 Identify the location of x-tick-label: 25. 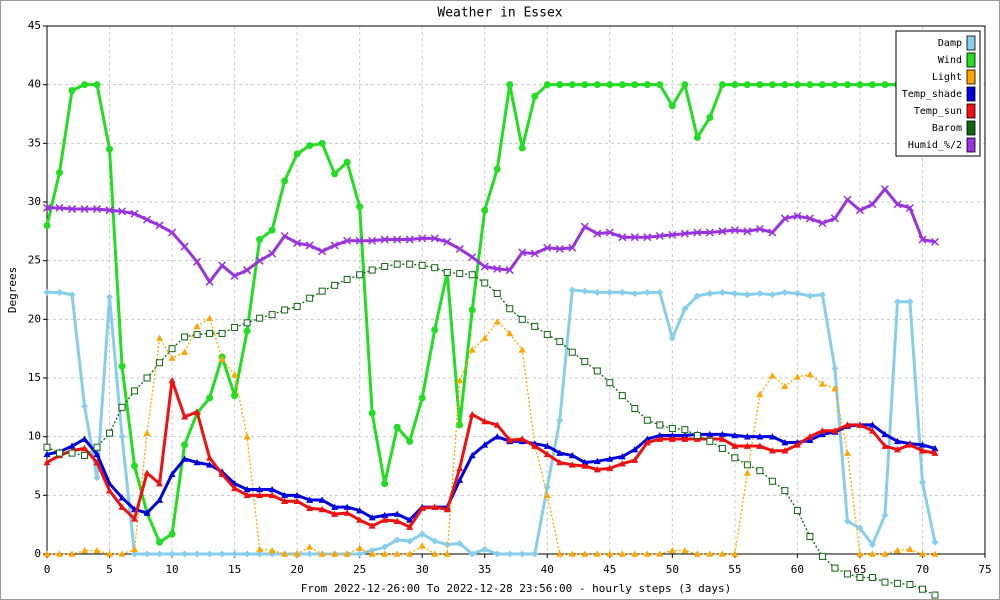
(359, 569).